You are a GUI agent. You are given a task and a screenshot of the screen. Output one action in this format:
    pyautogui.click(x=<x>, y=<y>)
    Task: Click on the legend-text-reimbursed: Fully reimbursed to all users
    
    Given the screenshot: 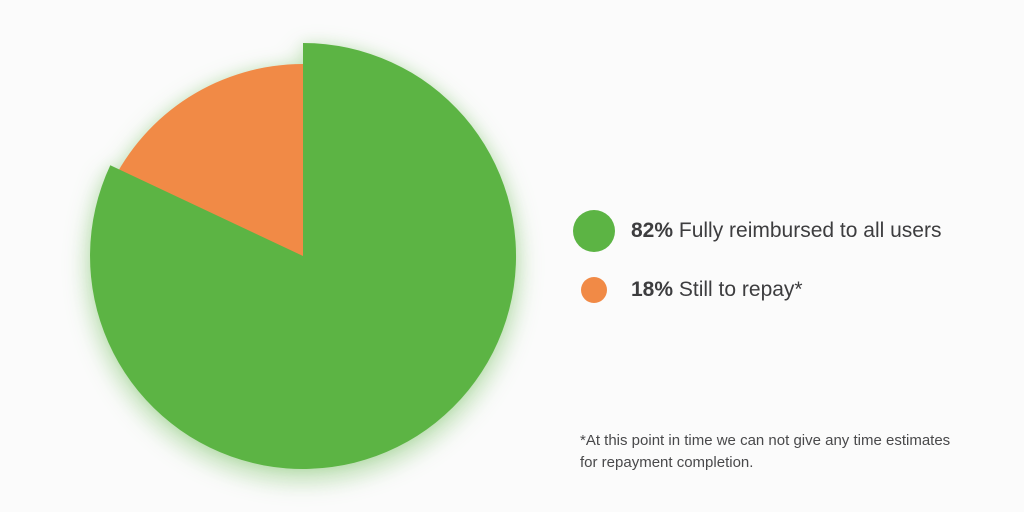 What is the action you would take?
    pyautogui.click(x=810, y=230)
    